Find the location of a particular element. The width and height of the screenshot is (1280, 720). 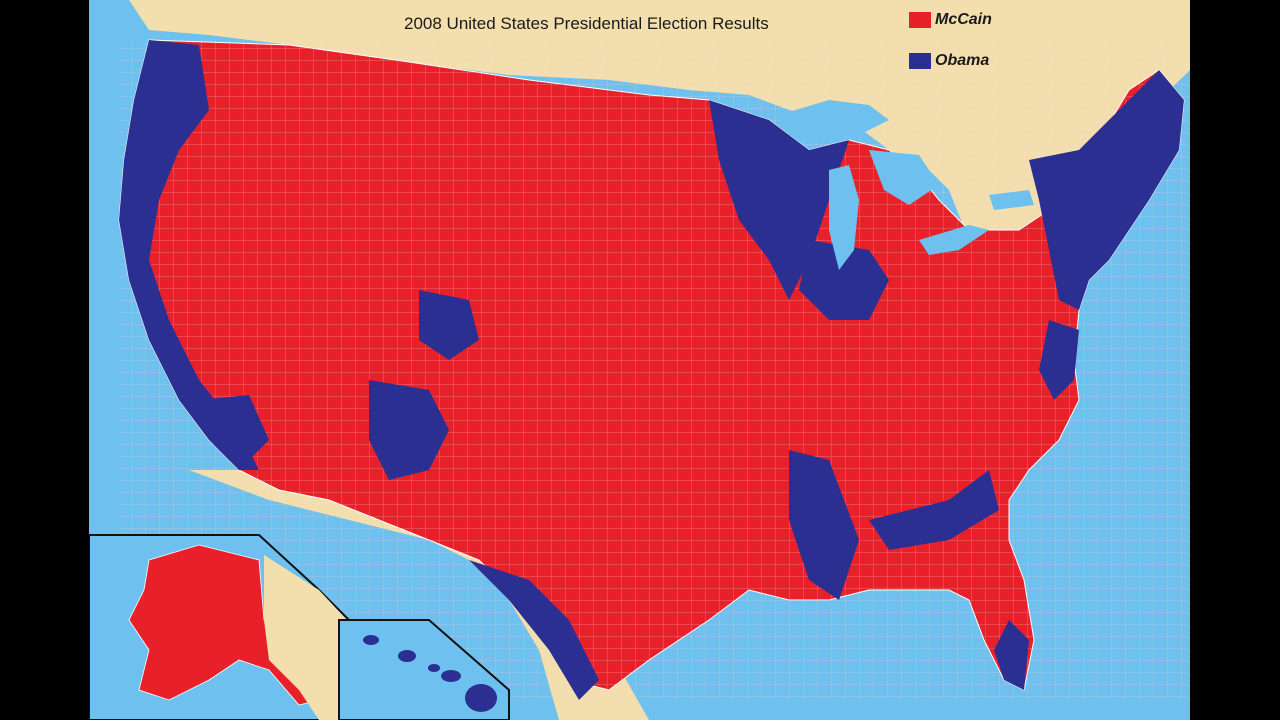

obama-new-mexico is located at coordinates (409, 430).